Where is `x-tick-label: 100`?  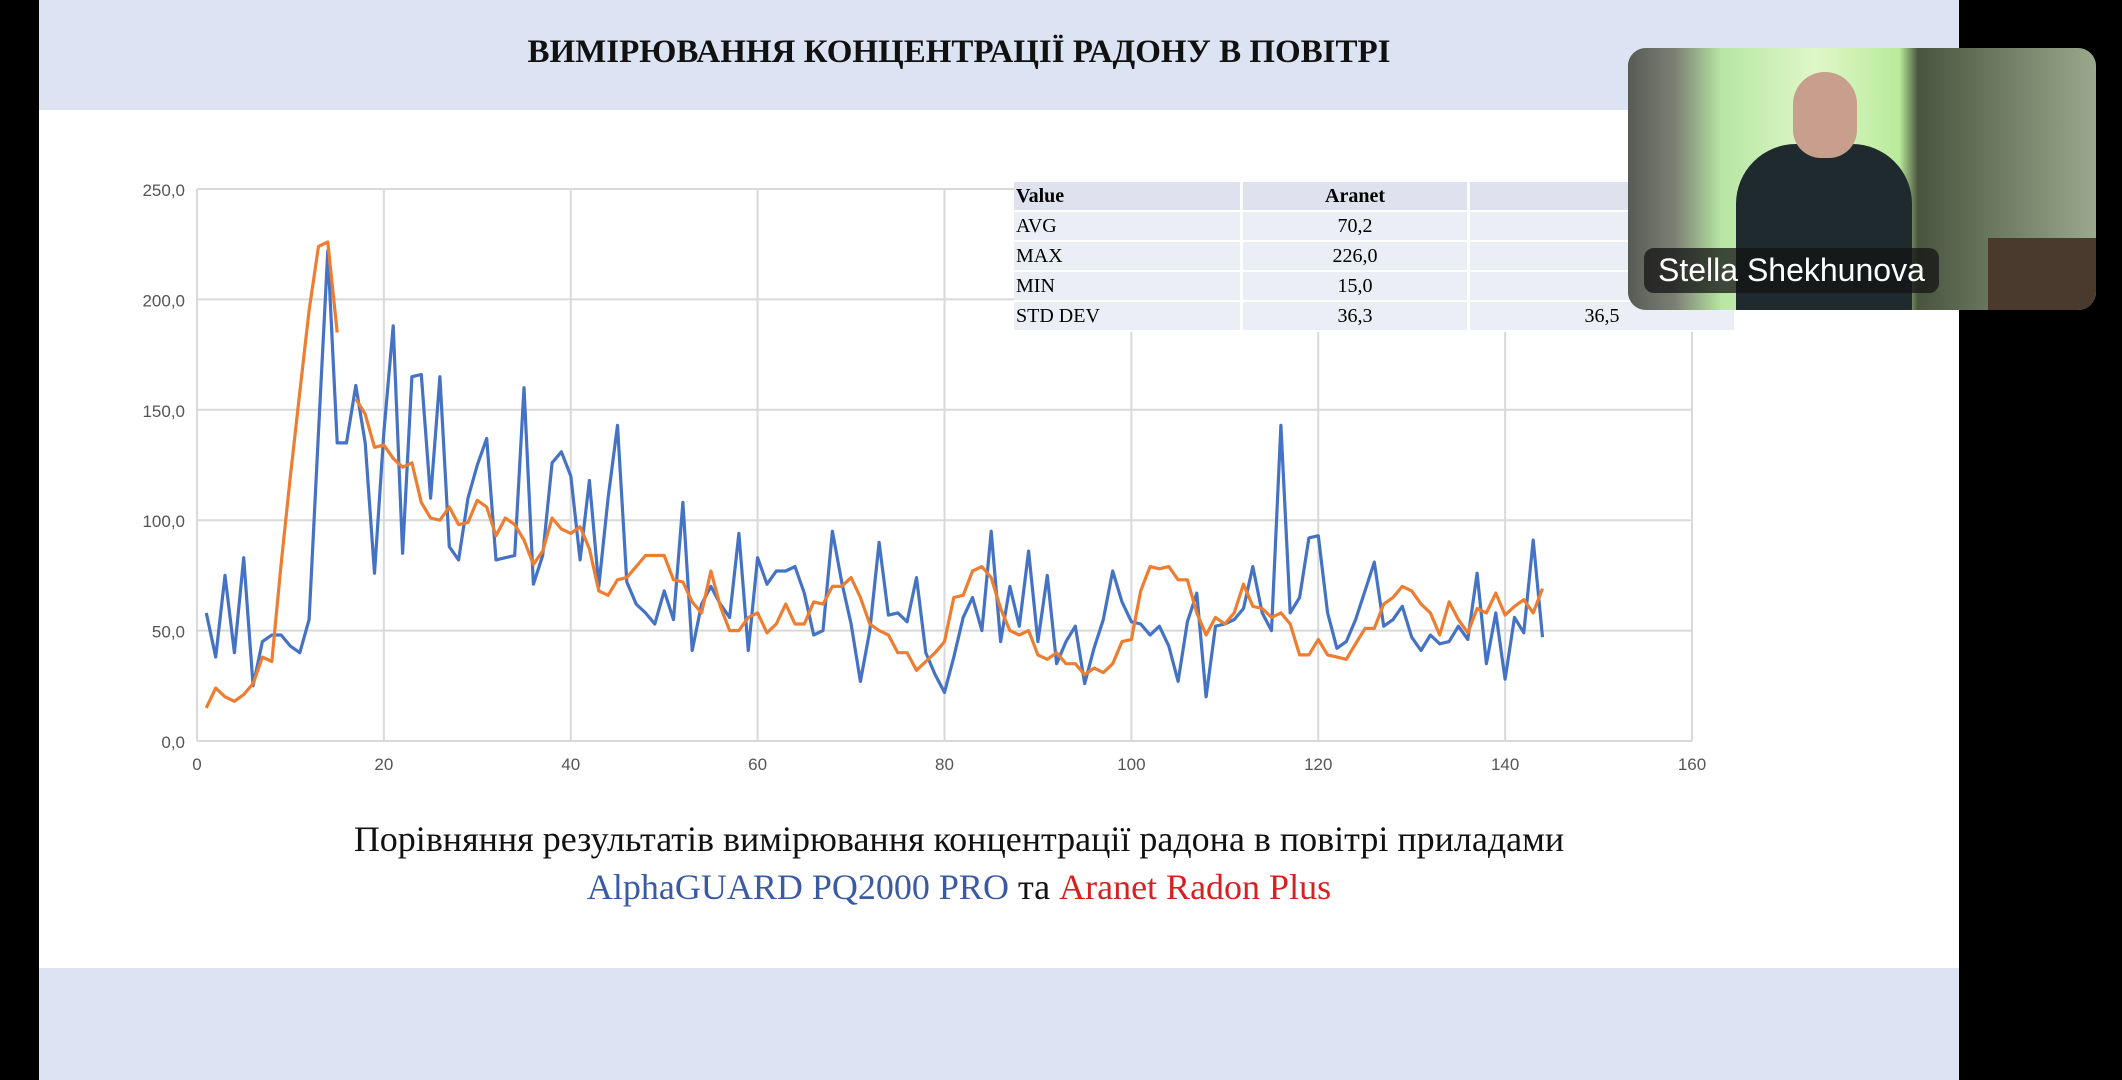
x-tick-label: 100 is located at coordinates (1131, 764).